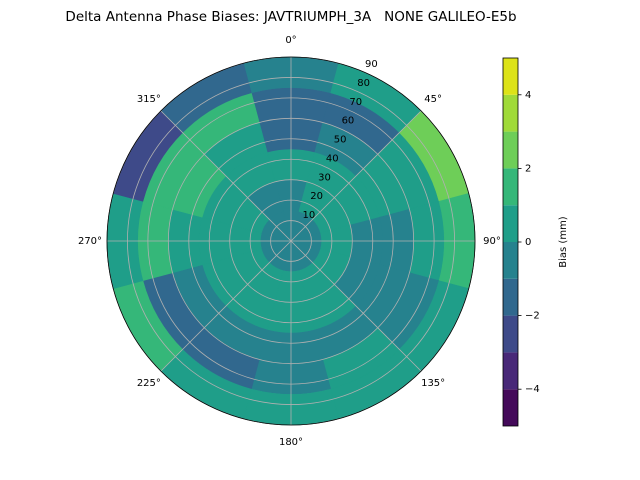 The image size is (640, 480). What do you see at coordinates (433, 99) in the screenshot?
I see `angle-tick-label: 45°` at bounding box center [433, 99].